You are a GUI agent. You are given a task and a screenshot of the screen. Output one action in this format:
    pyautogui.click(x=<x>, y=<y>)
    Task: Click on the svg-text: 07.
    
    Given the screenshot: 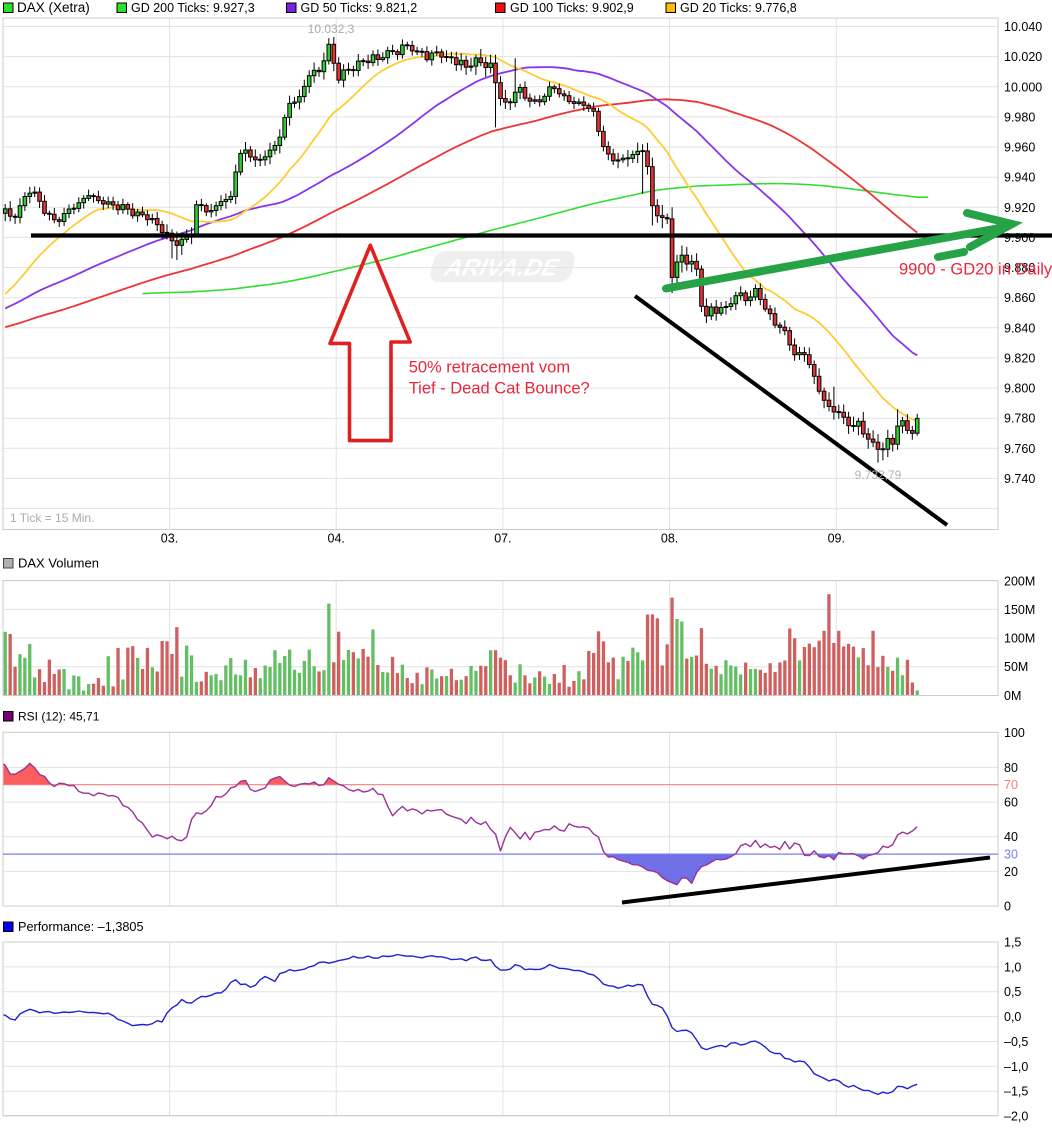 What is the action you would take?
    pyautogui.click(x=502, y=539)
    